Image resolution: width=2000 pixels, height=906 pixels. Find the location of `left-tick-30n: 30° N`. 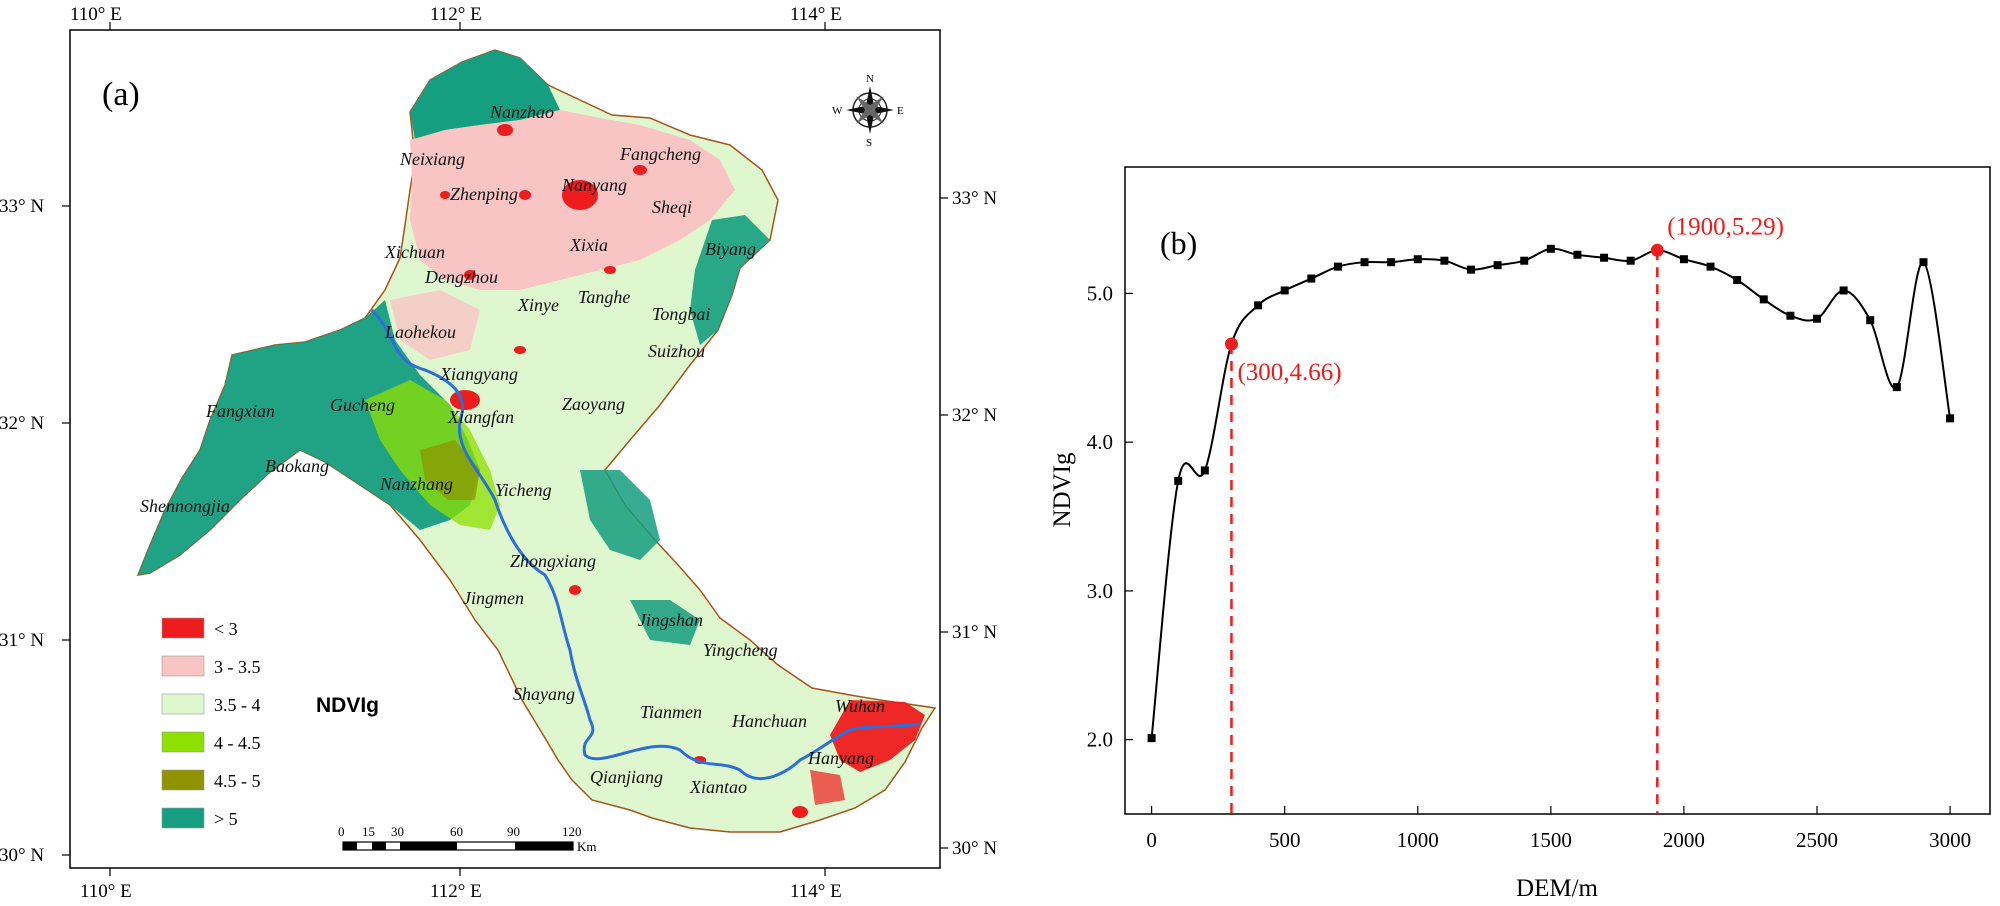

left-tick-30n: 30° N is located at coordinates (22, 855).